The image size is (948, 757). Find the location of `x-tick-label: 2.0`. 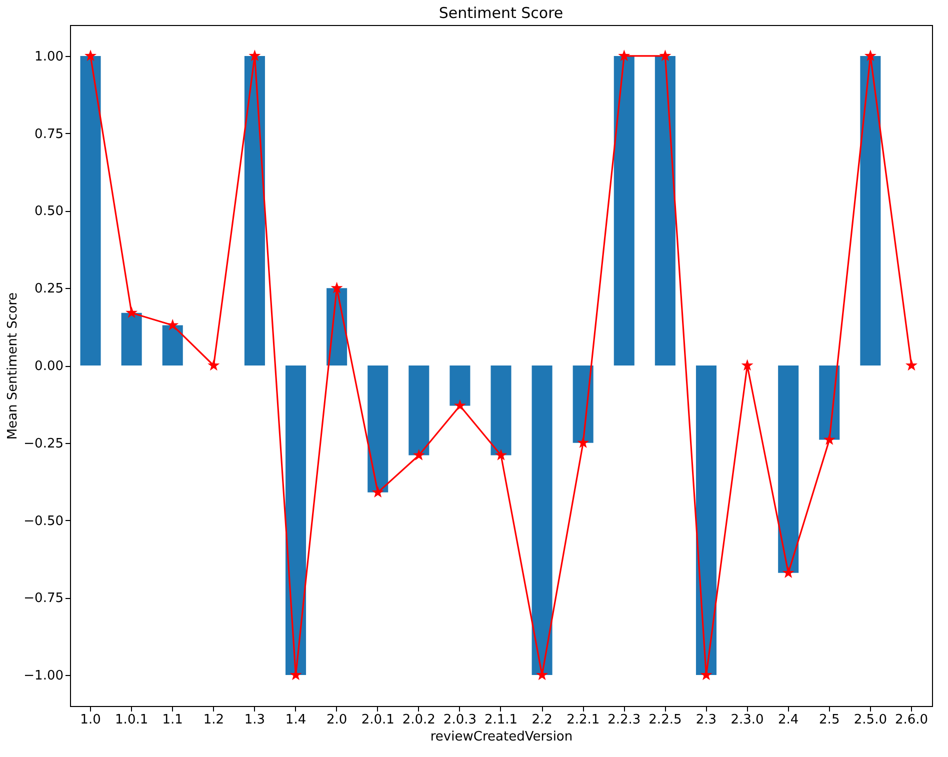

x-tick-label: 2.0 is located at coordinates (337, 720).